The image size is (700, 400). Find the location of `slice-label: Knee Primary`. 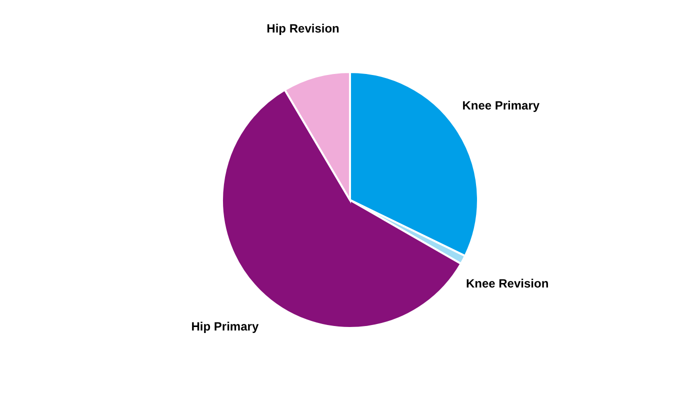

slice-label: Knee Primary is located at coordinates (501, 105).